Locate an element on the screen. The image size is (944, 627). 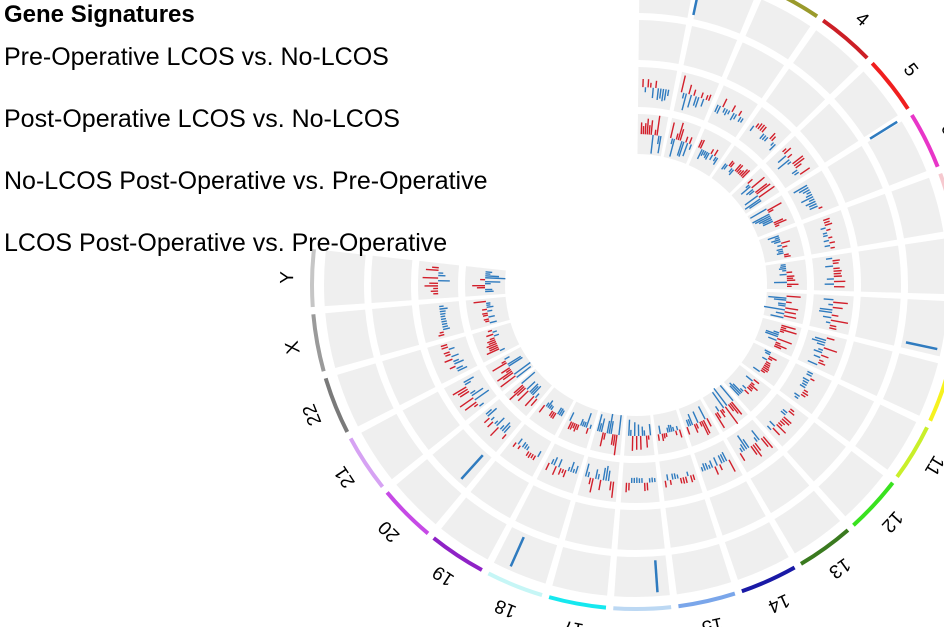
chromosome-label-16: 16 is located at coordinates (643, 625).